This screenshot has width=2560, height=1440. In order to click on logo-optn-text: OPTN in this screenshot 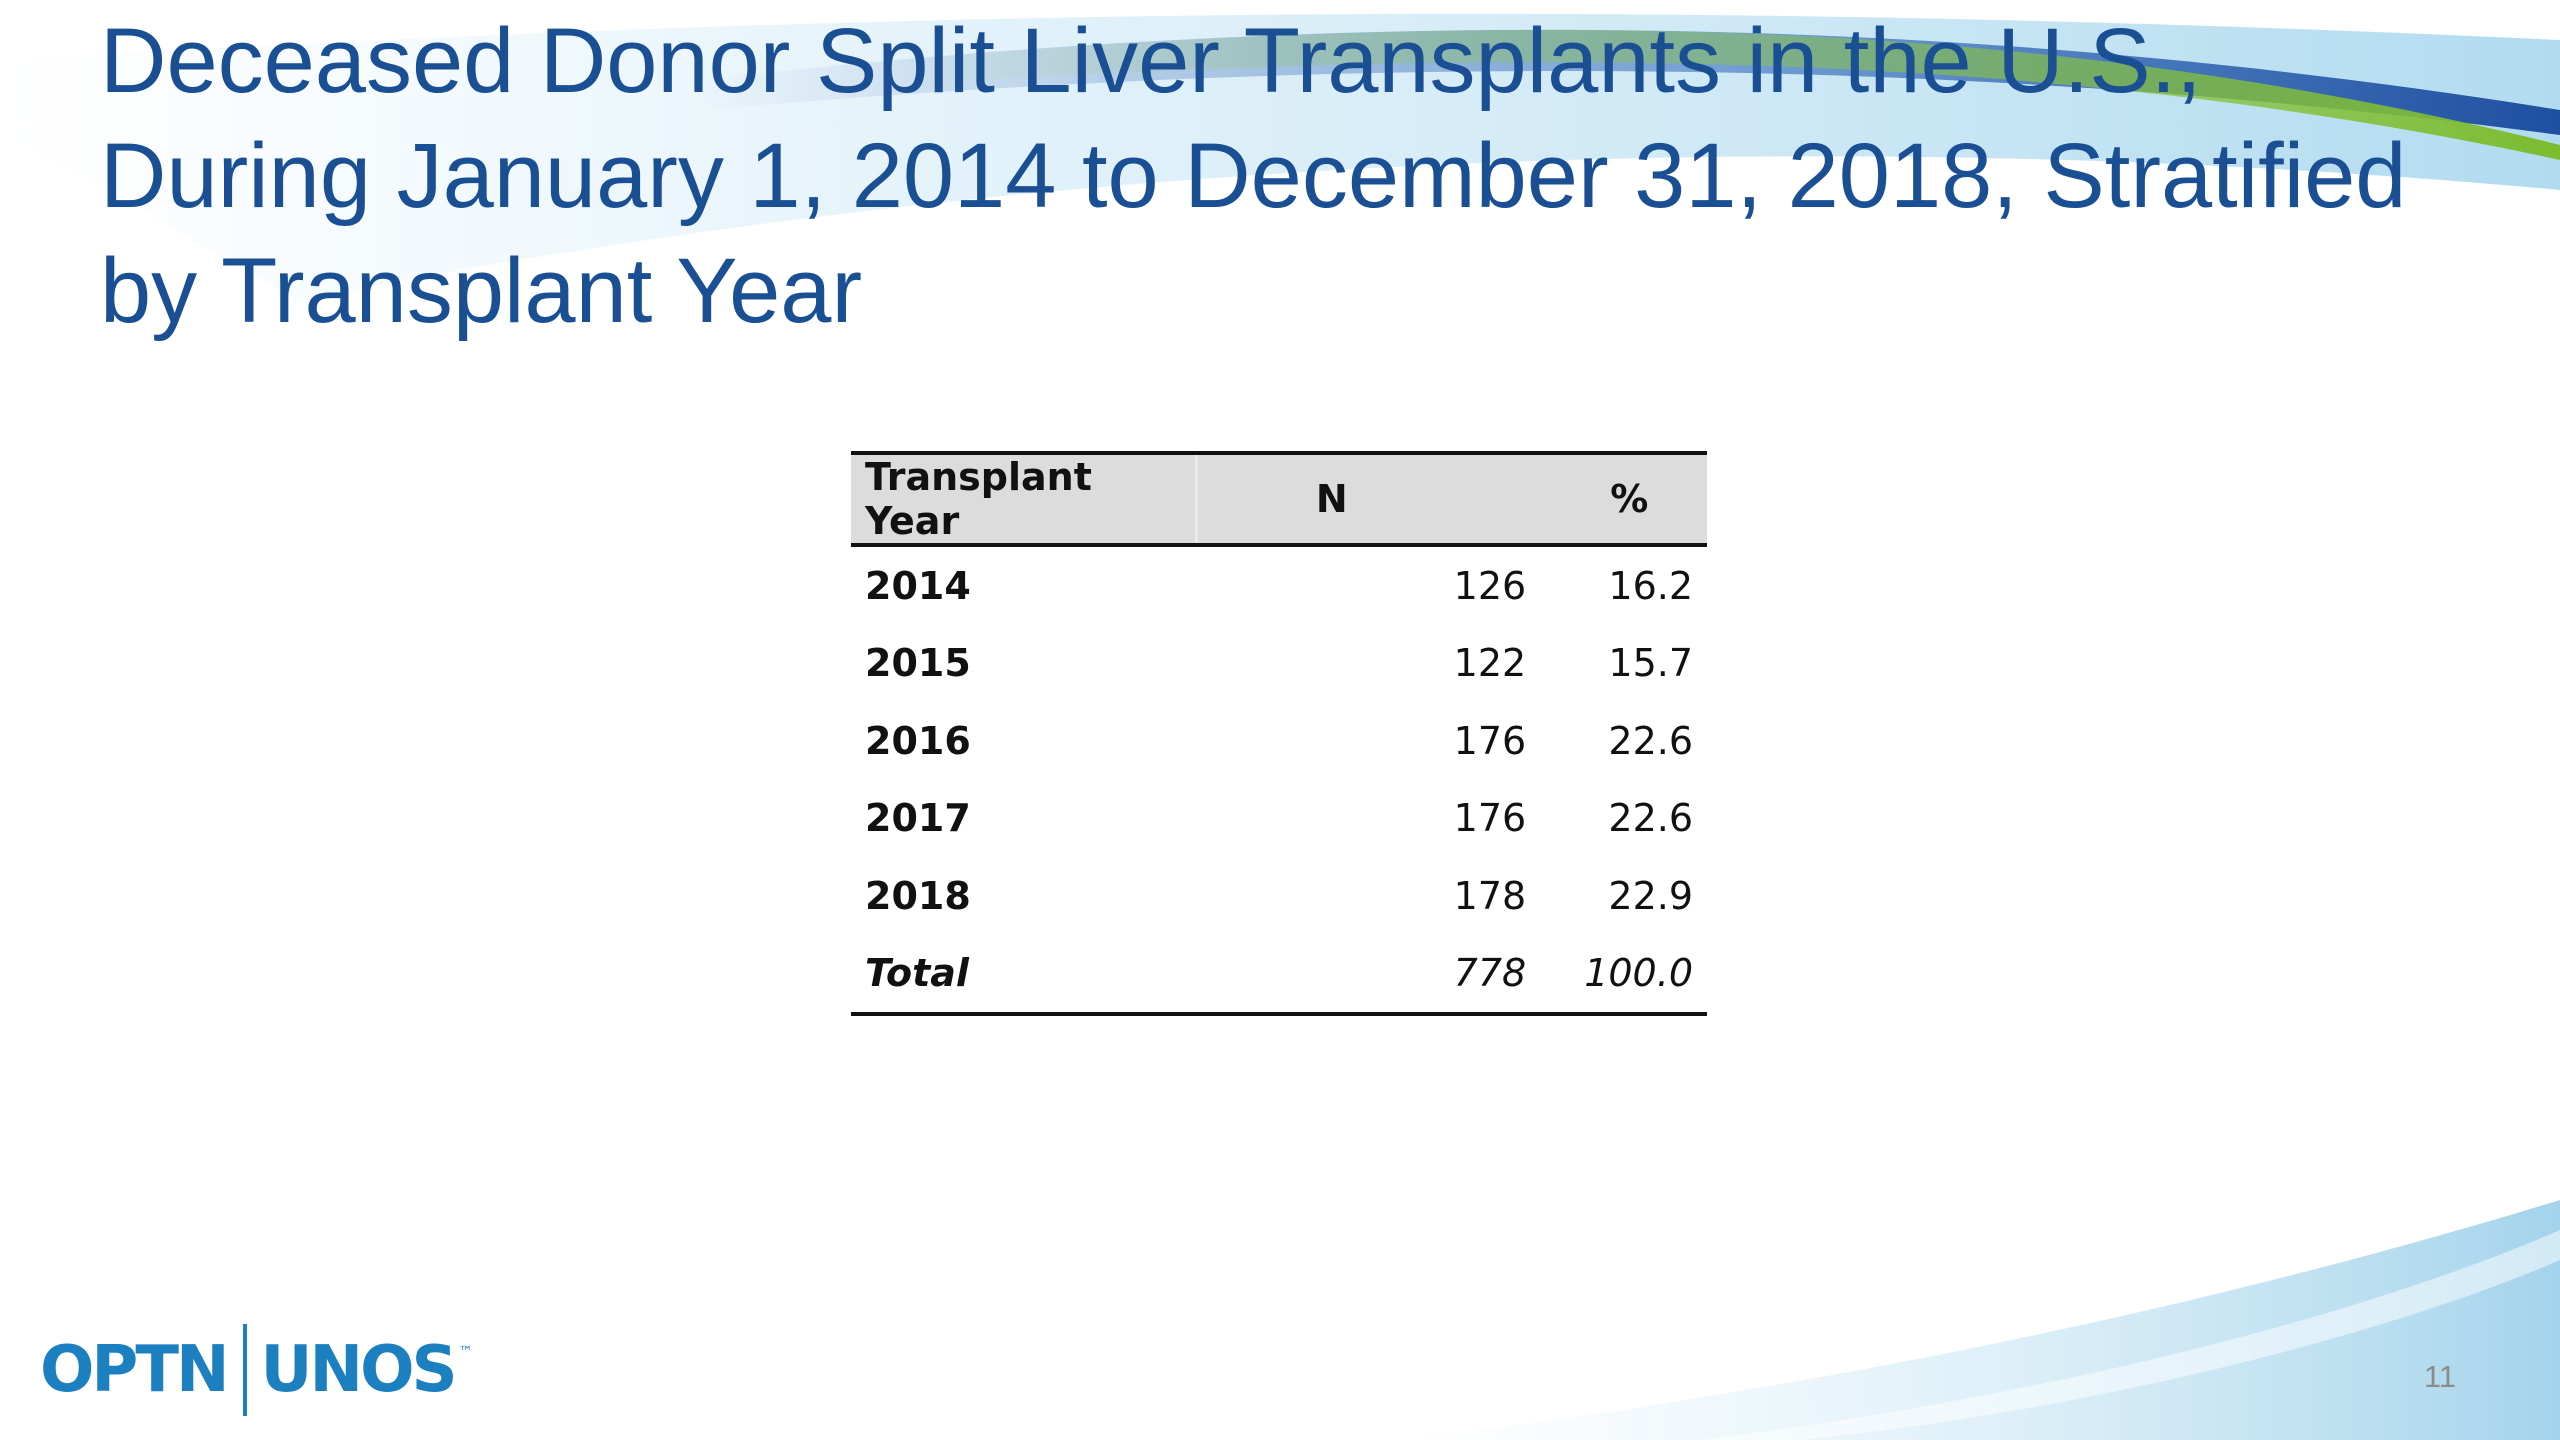, I will do `click(135, 1369)`.